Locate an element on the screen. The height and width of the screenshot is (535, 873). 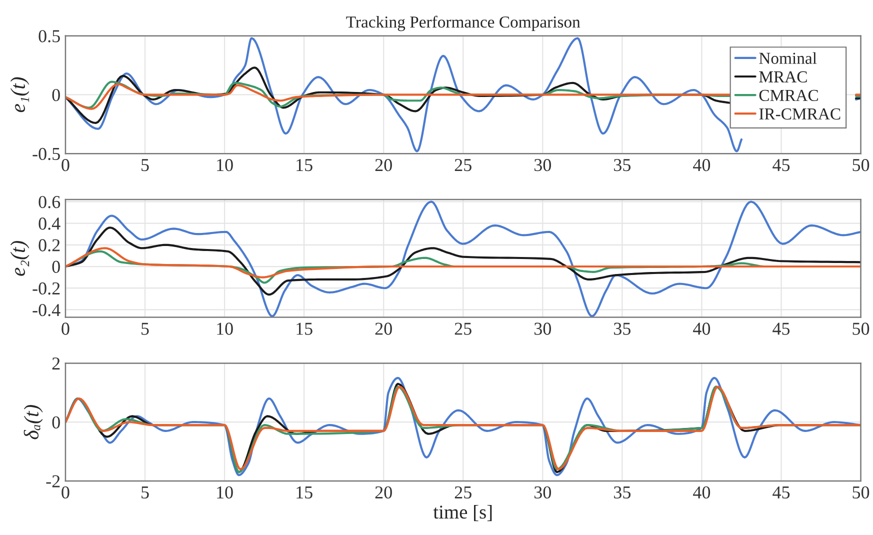
y-tick-label: -0.5 is located at coordinates (46, 154).